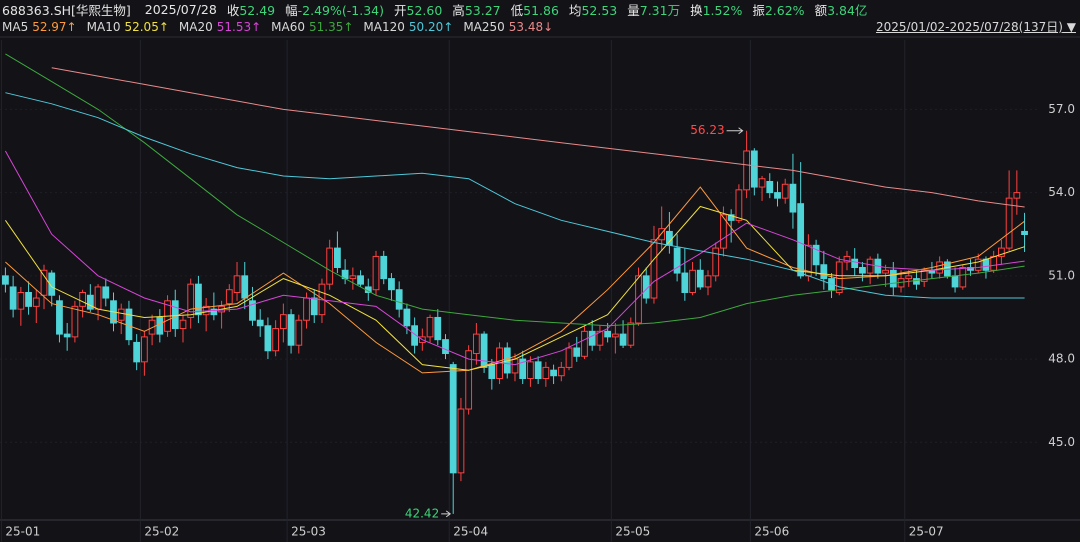  Describe the element at coordinates (1061, 192) in the screenshot. I see `y-tick-label: 54.0` at that location.